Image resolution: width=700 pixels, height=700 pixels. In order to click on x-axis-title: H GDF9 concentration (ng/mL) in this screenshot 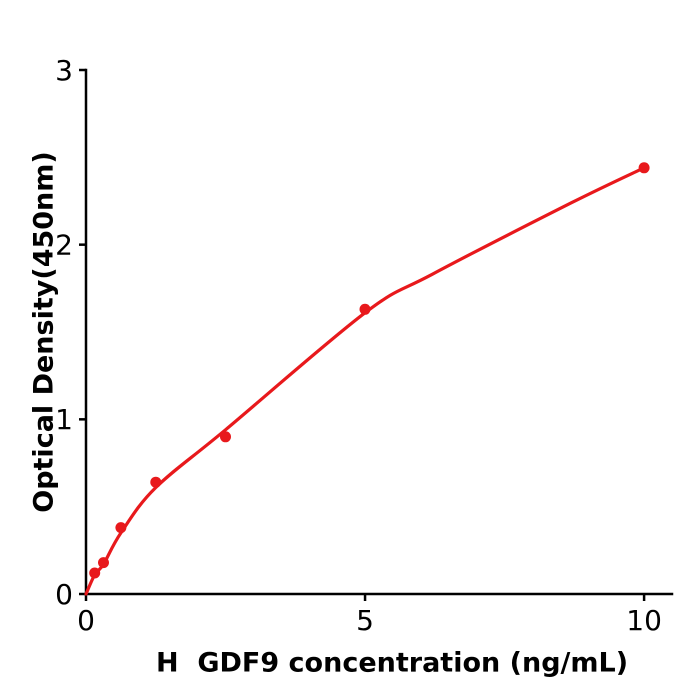, I will do `click(392, 663)`.